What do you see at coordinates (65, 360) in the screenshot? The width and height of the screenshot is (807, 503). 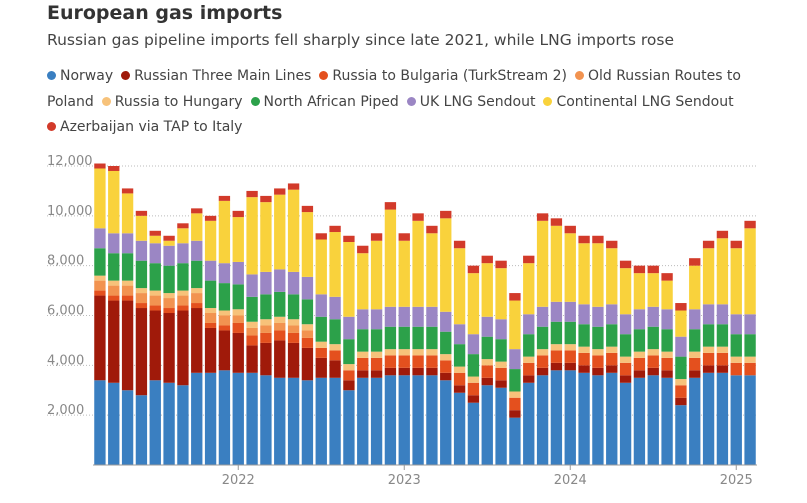 I see `y-tick-label: 4,000` at bounding box center [65, 360].